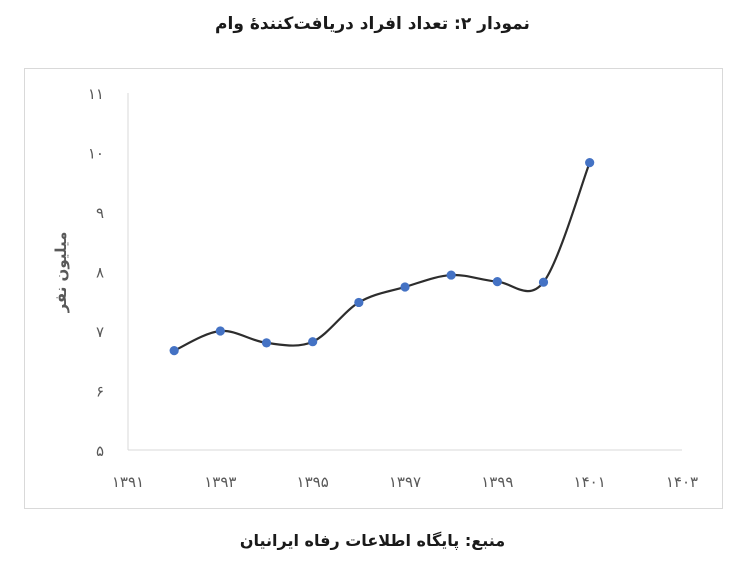  What do you see at coordinates (313, 482) in the screenshot?
I see `x-tick-label: ۱۳۹۵` at bounding box center [313, 482].